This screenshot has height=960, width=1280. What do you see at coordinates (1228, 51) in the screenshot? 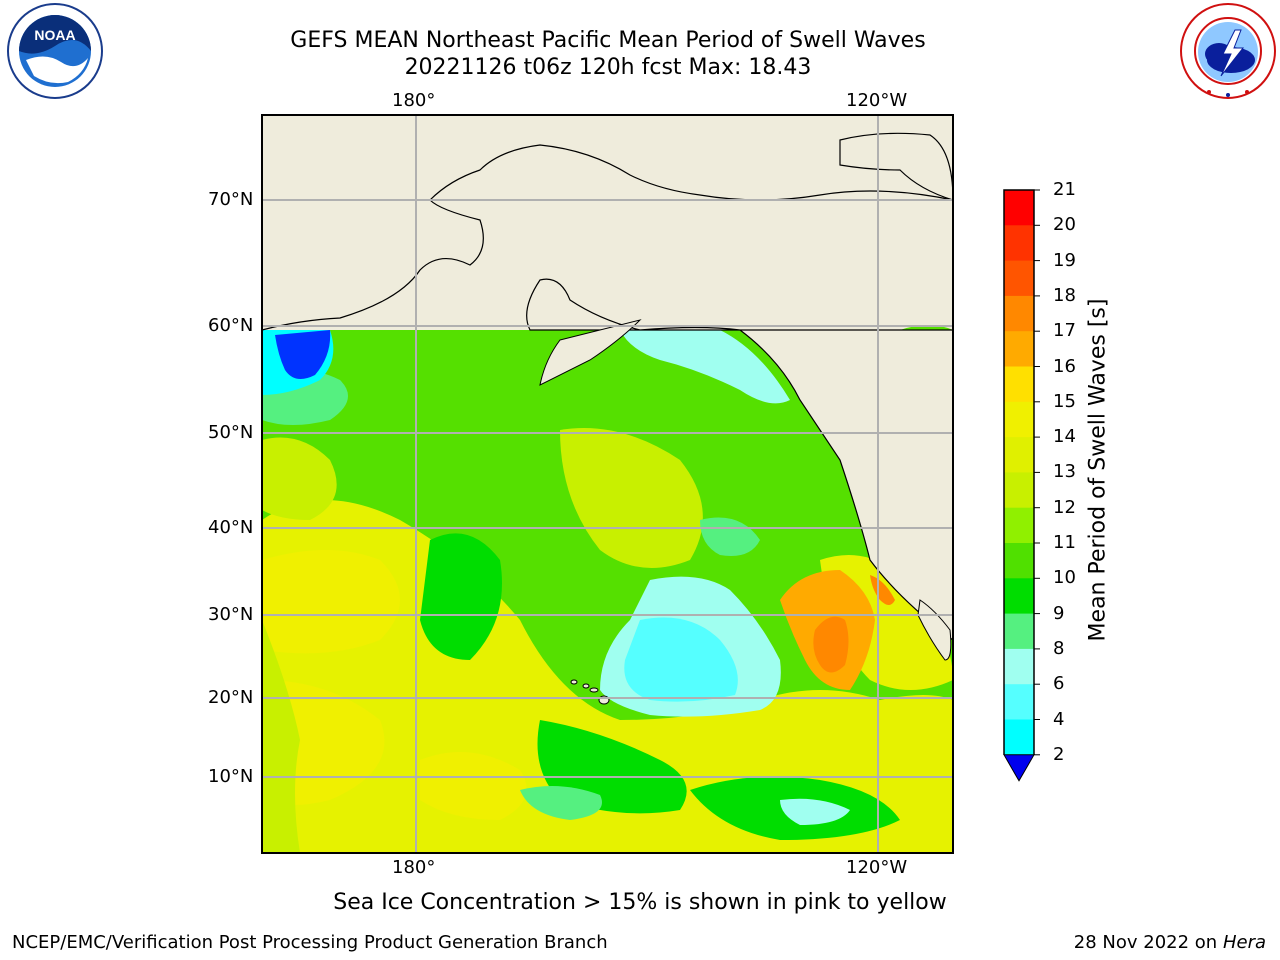
I see `nws-logo` at bounding box center [1228, 51].